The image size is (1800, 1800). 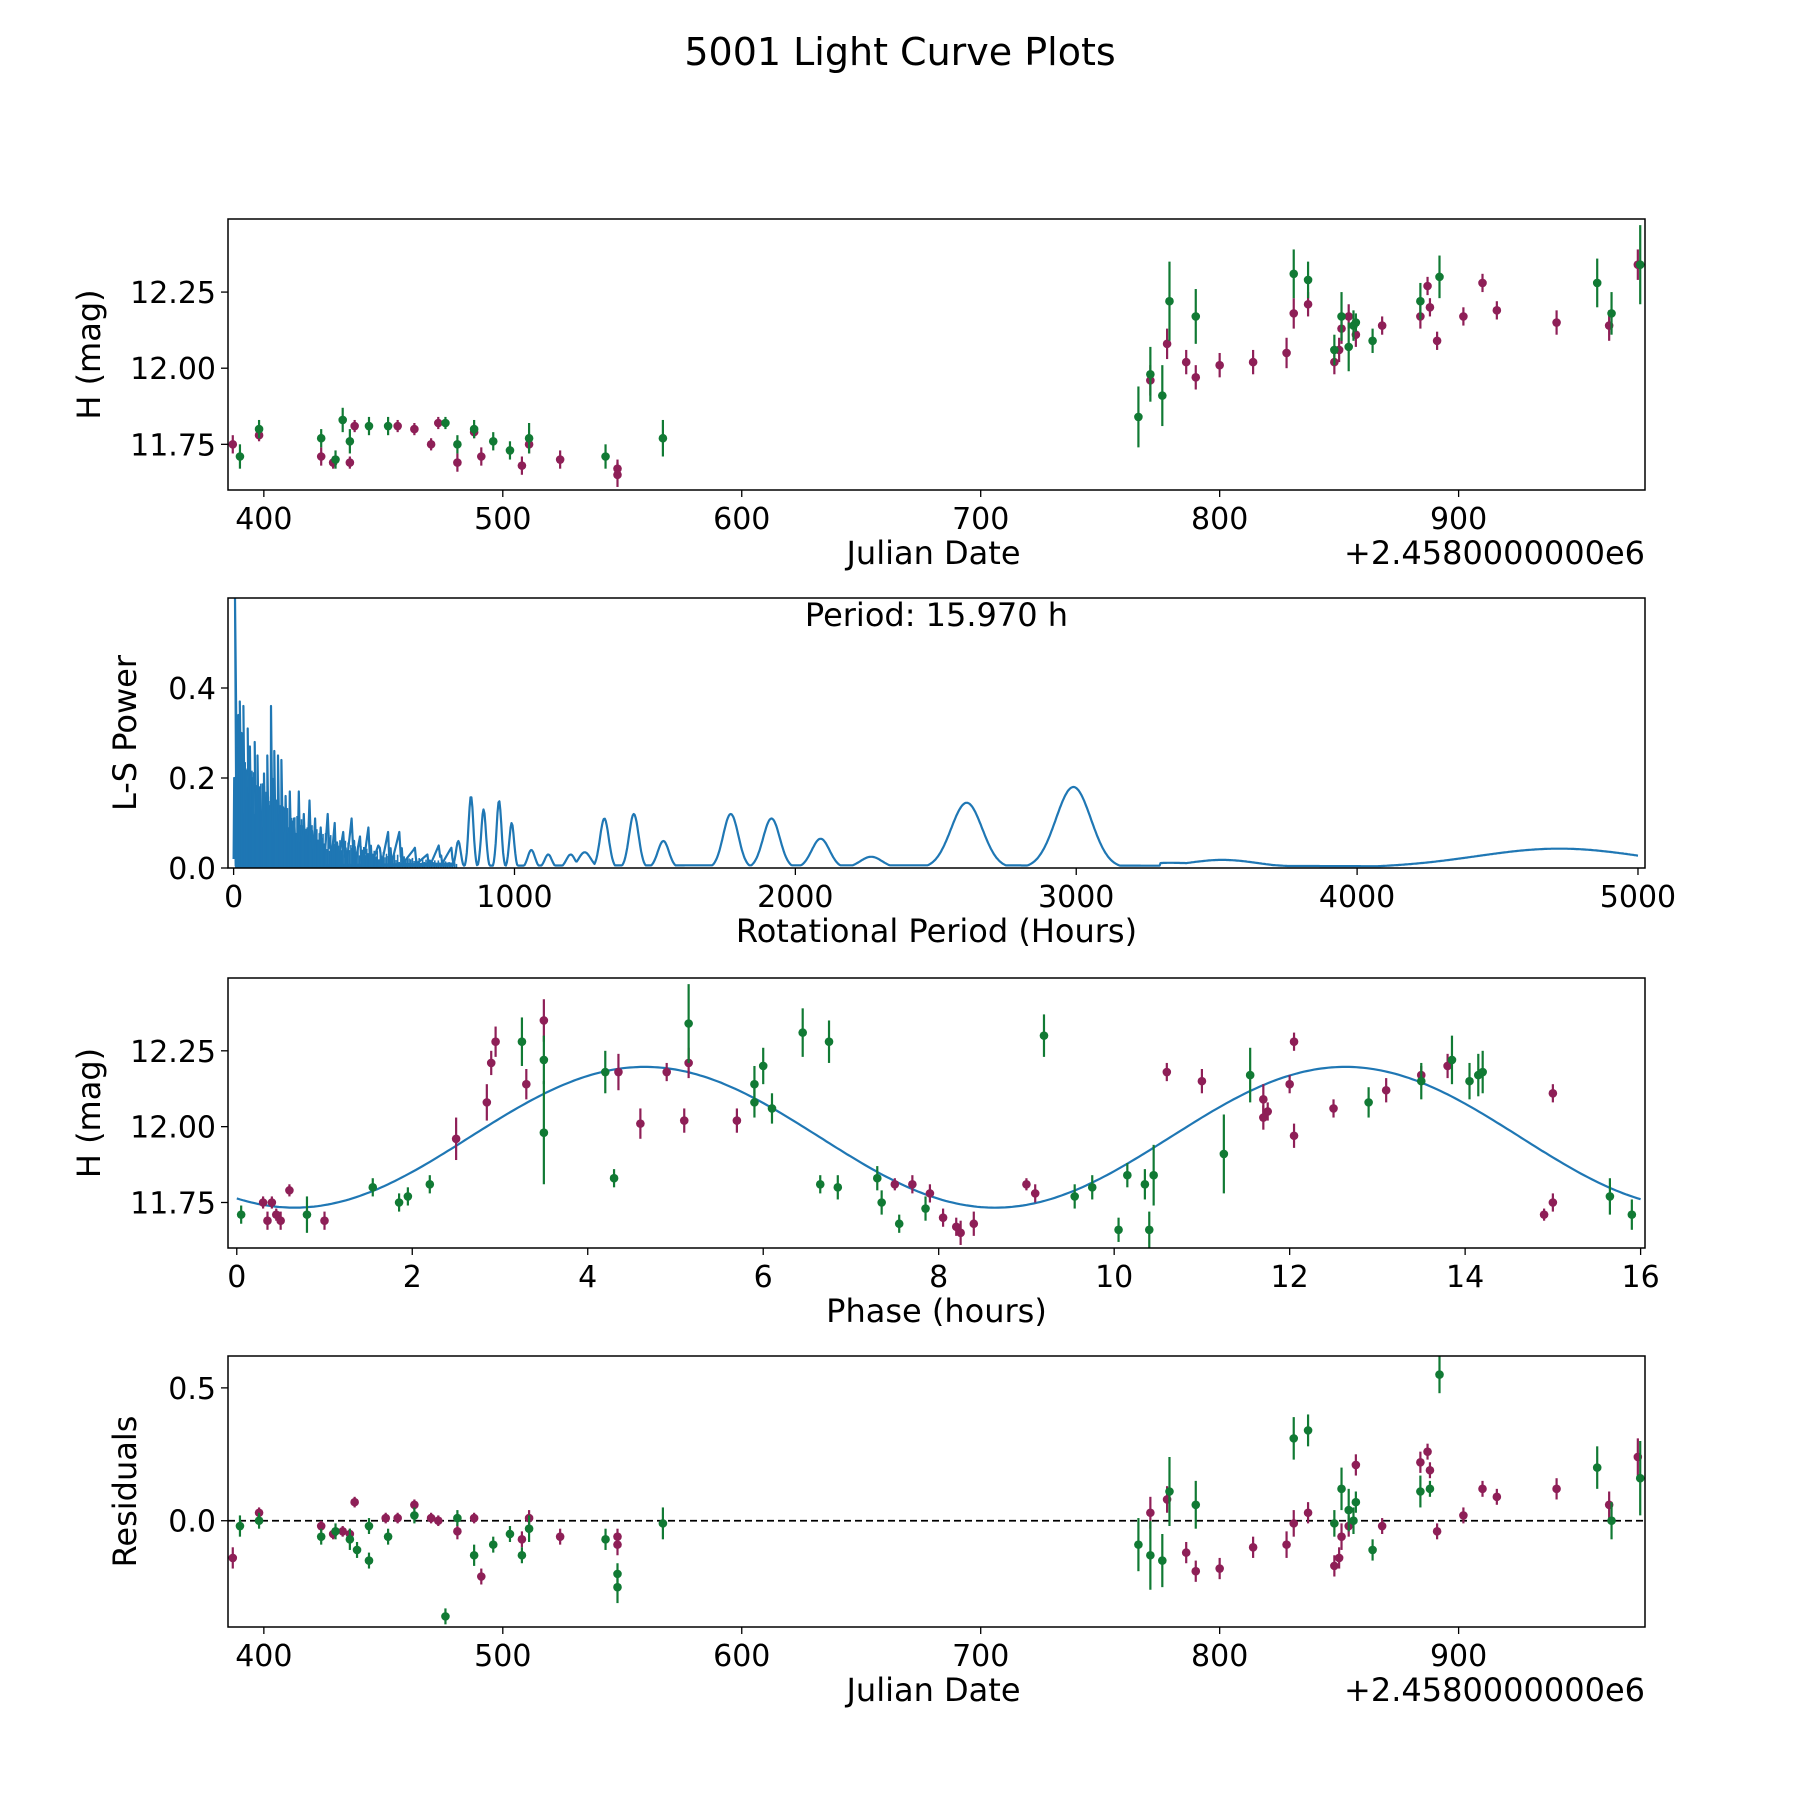 What do you see at coordinates (125, 732) in the screenshot?
I see `y-axis-label: L-S Power` at bounding box center [125, 732].